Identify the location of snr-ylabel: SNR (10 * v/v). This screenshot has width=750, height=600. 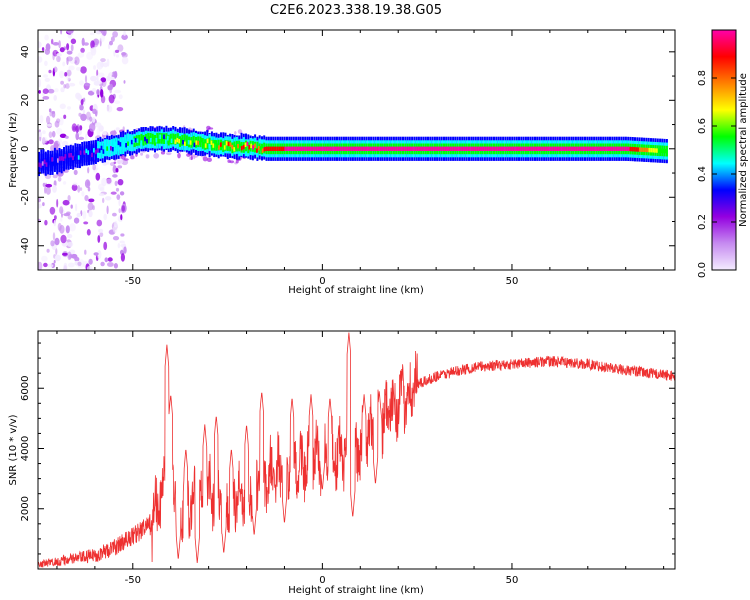
(13, 449).